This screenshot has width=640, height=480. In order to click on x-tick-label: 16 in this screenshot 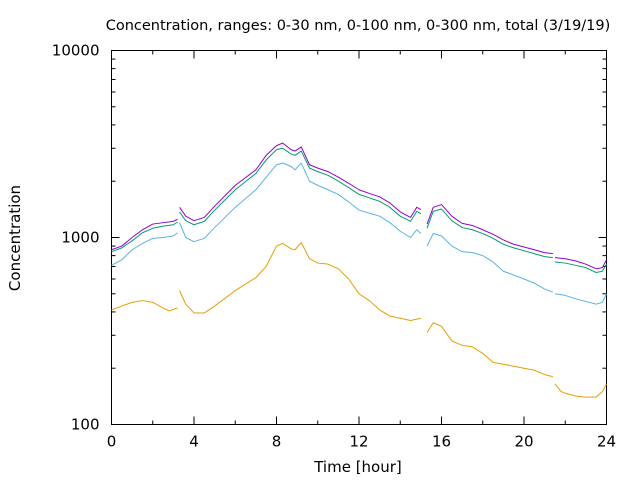, I will do `click(441, 442)`.